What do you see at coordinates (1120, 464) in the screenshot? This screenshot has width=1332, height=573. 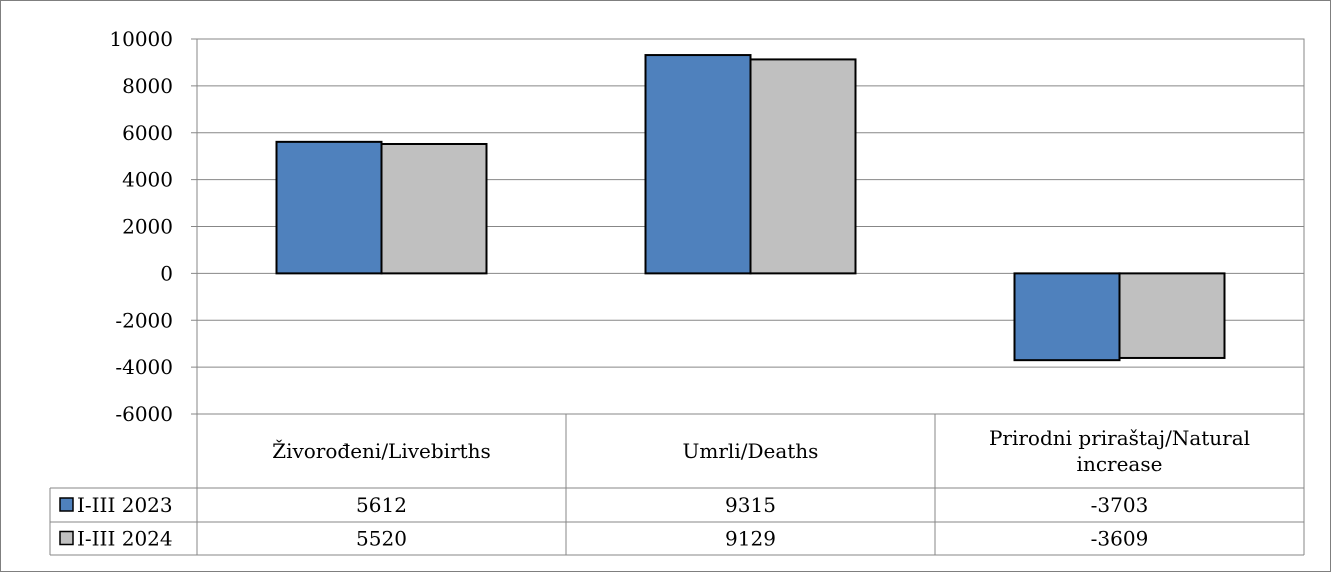 I see `category-label: increase` at bounding box center [1120, 464].